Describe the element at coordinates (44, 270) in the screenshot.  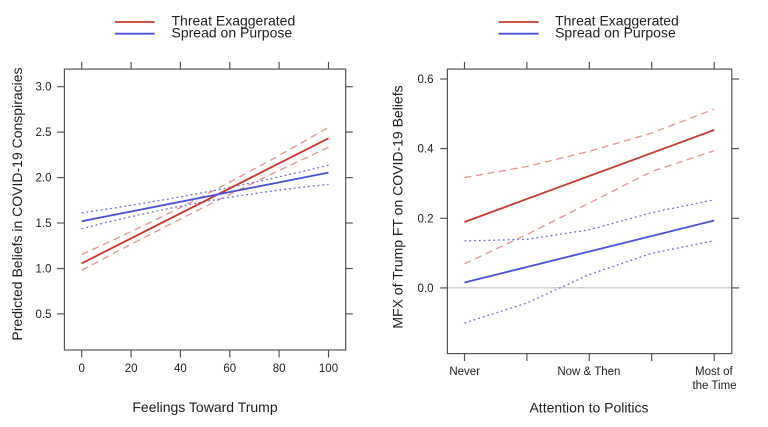
I see `svg-text: 1.0` at that location.